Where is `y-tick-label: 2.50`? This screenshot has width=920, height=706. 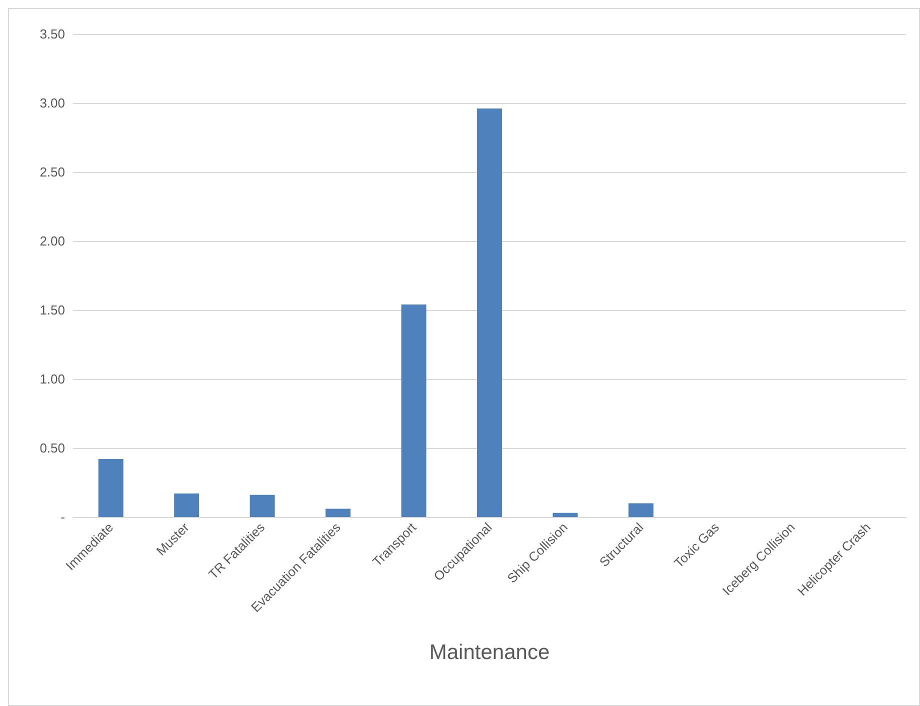
y-tick-label: 2.50 is located at coordinates (52, 172).